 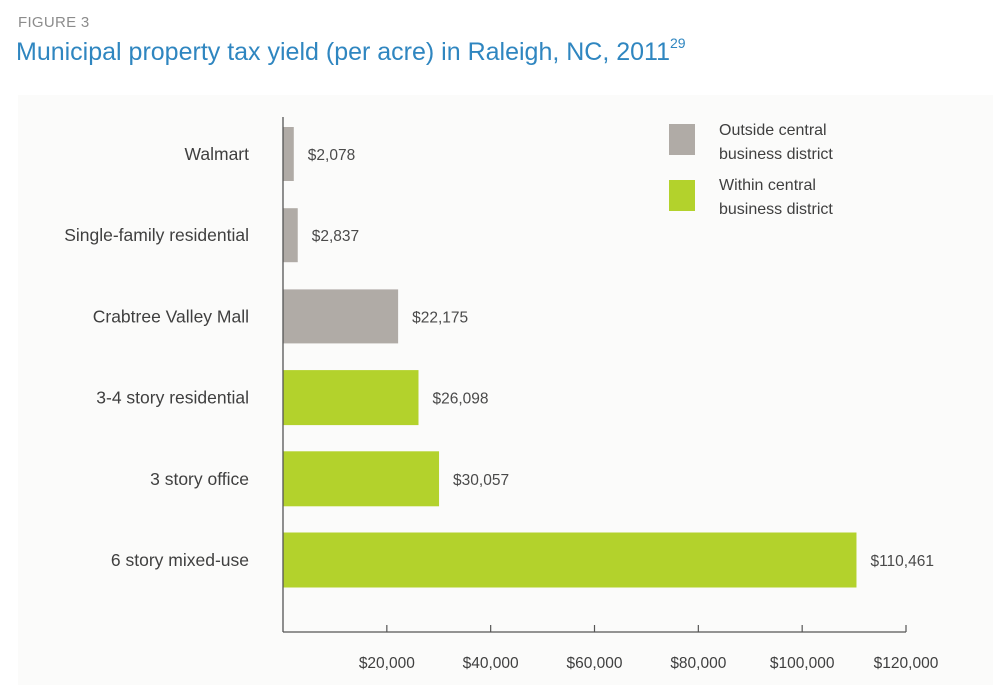 What do you see at coordinates (773, 130) in the screenshot?
I see `legend-label: Outside central` at bounding box center [773, 130].